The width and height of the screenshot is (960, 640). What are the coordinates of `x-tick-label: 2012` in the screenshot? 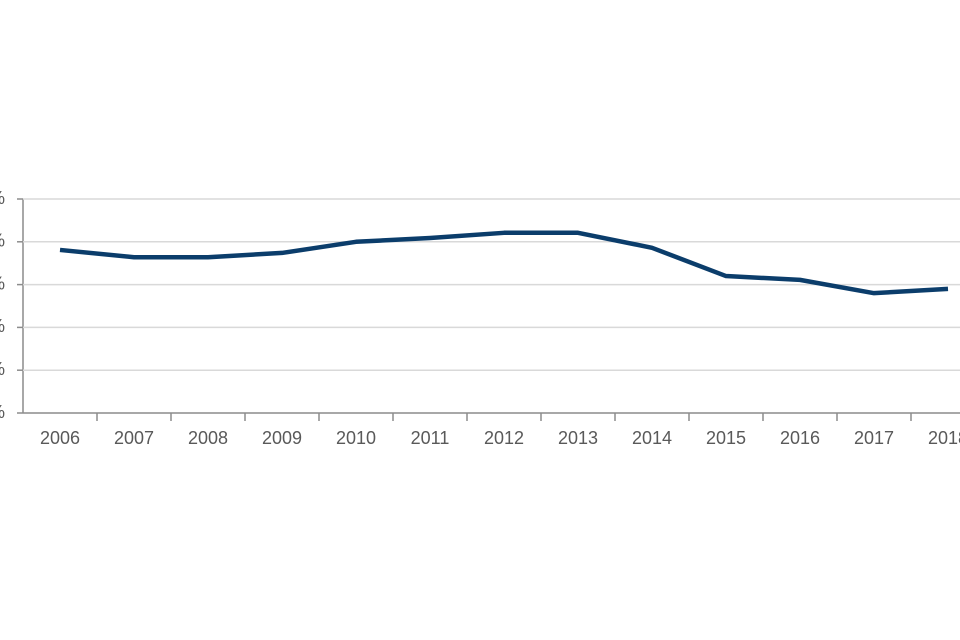 It's located at (504, 438).